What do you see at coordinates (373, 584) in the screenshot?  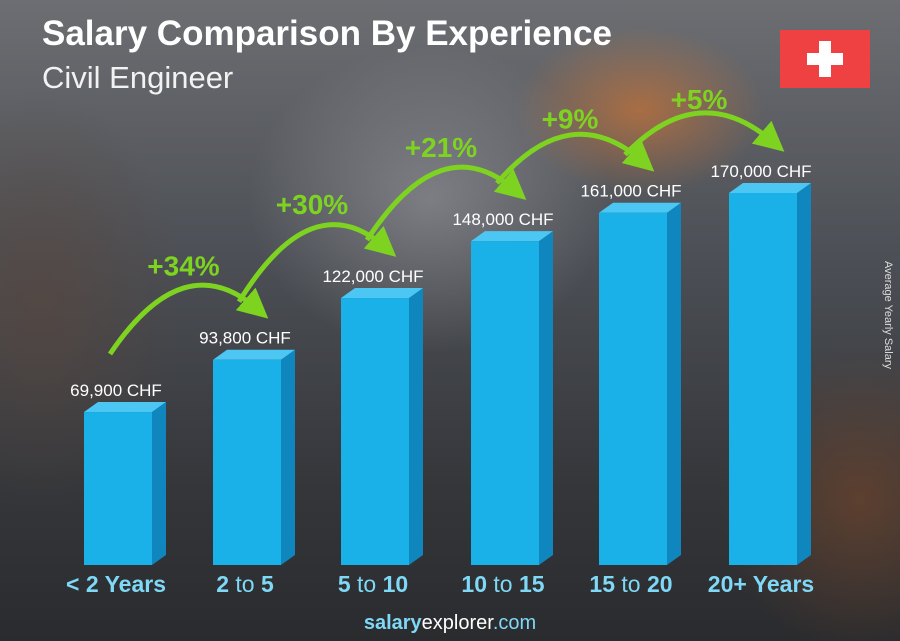 I see `category-label: 5 to 10` at bounding box center [373, 584].